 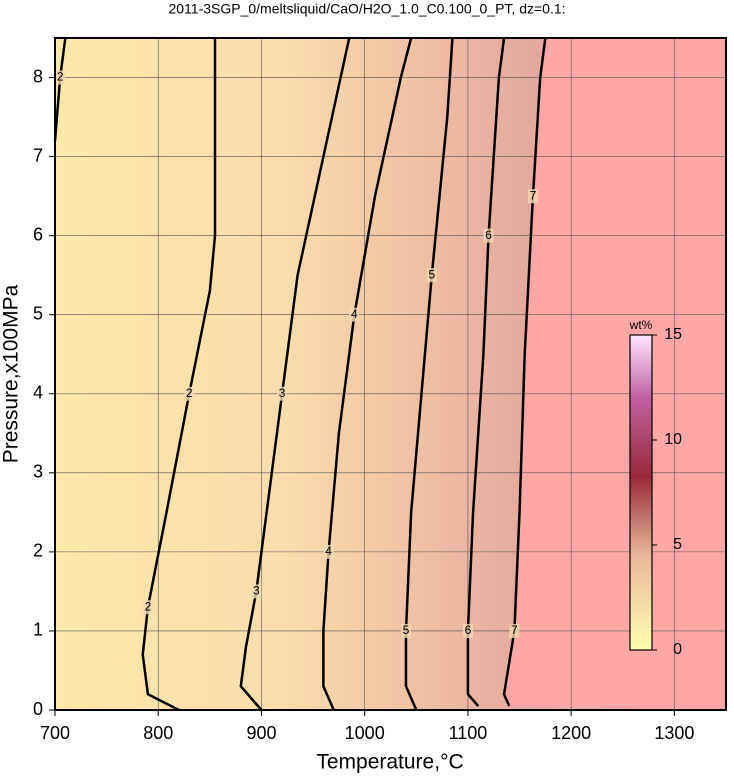 I want to click on y-tick-label: 3, so click(x=38, y=472).